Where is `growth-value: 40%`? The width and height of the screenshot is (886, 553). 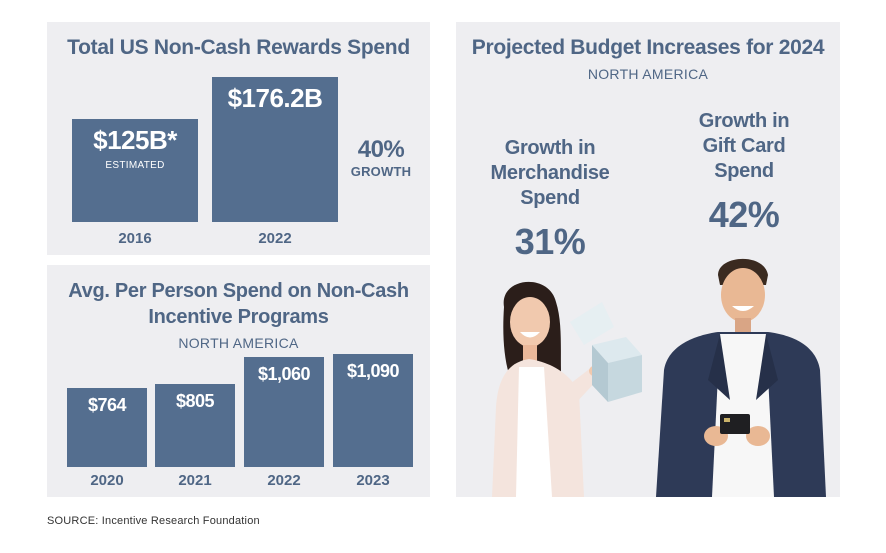
growth-value: 40% is located at coordinates (381, 149).